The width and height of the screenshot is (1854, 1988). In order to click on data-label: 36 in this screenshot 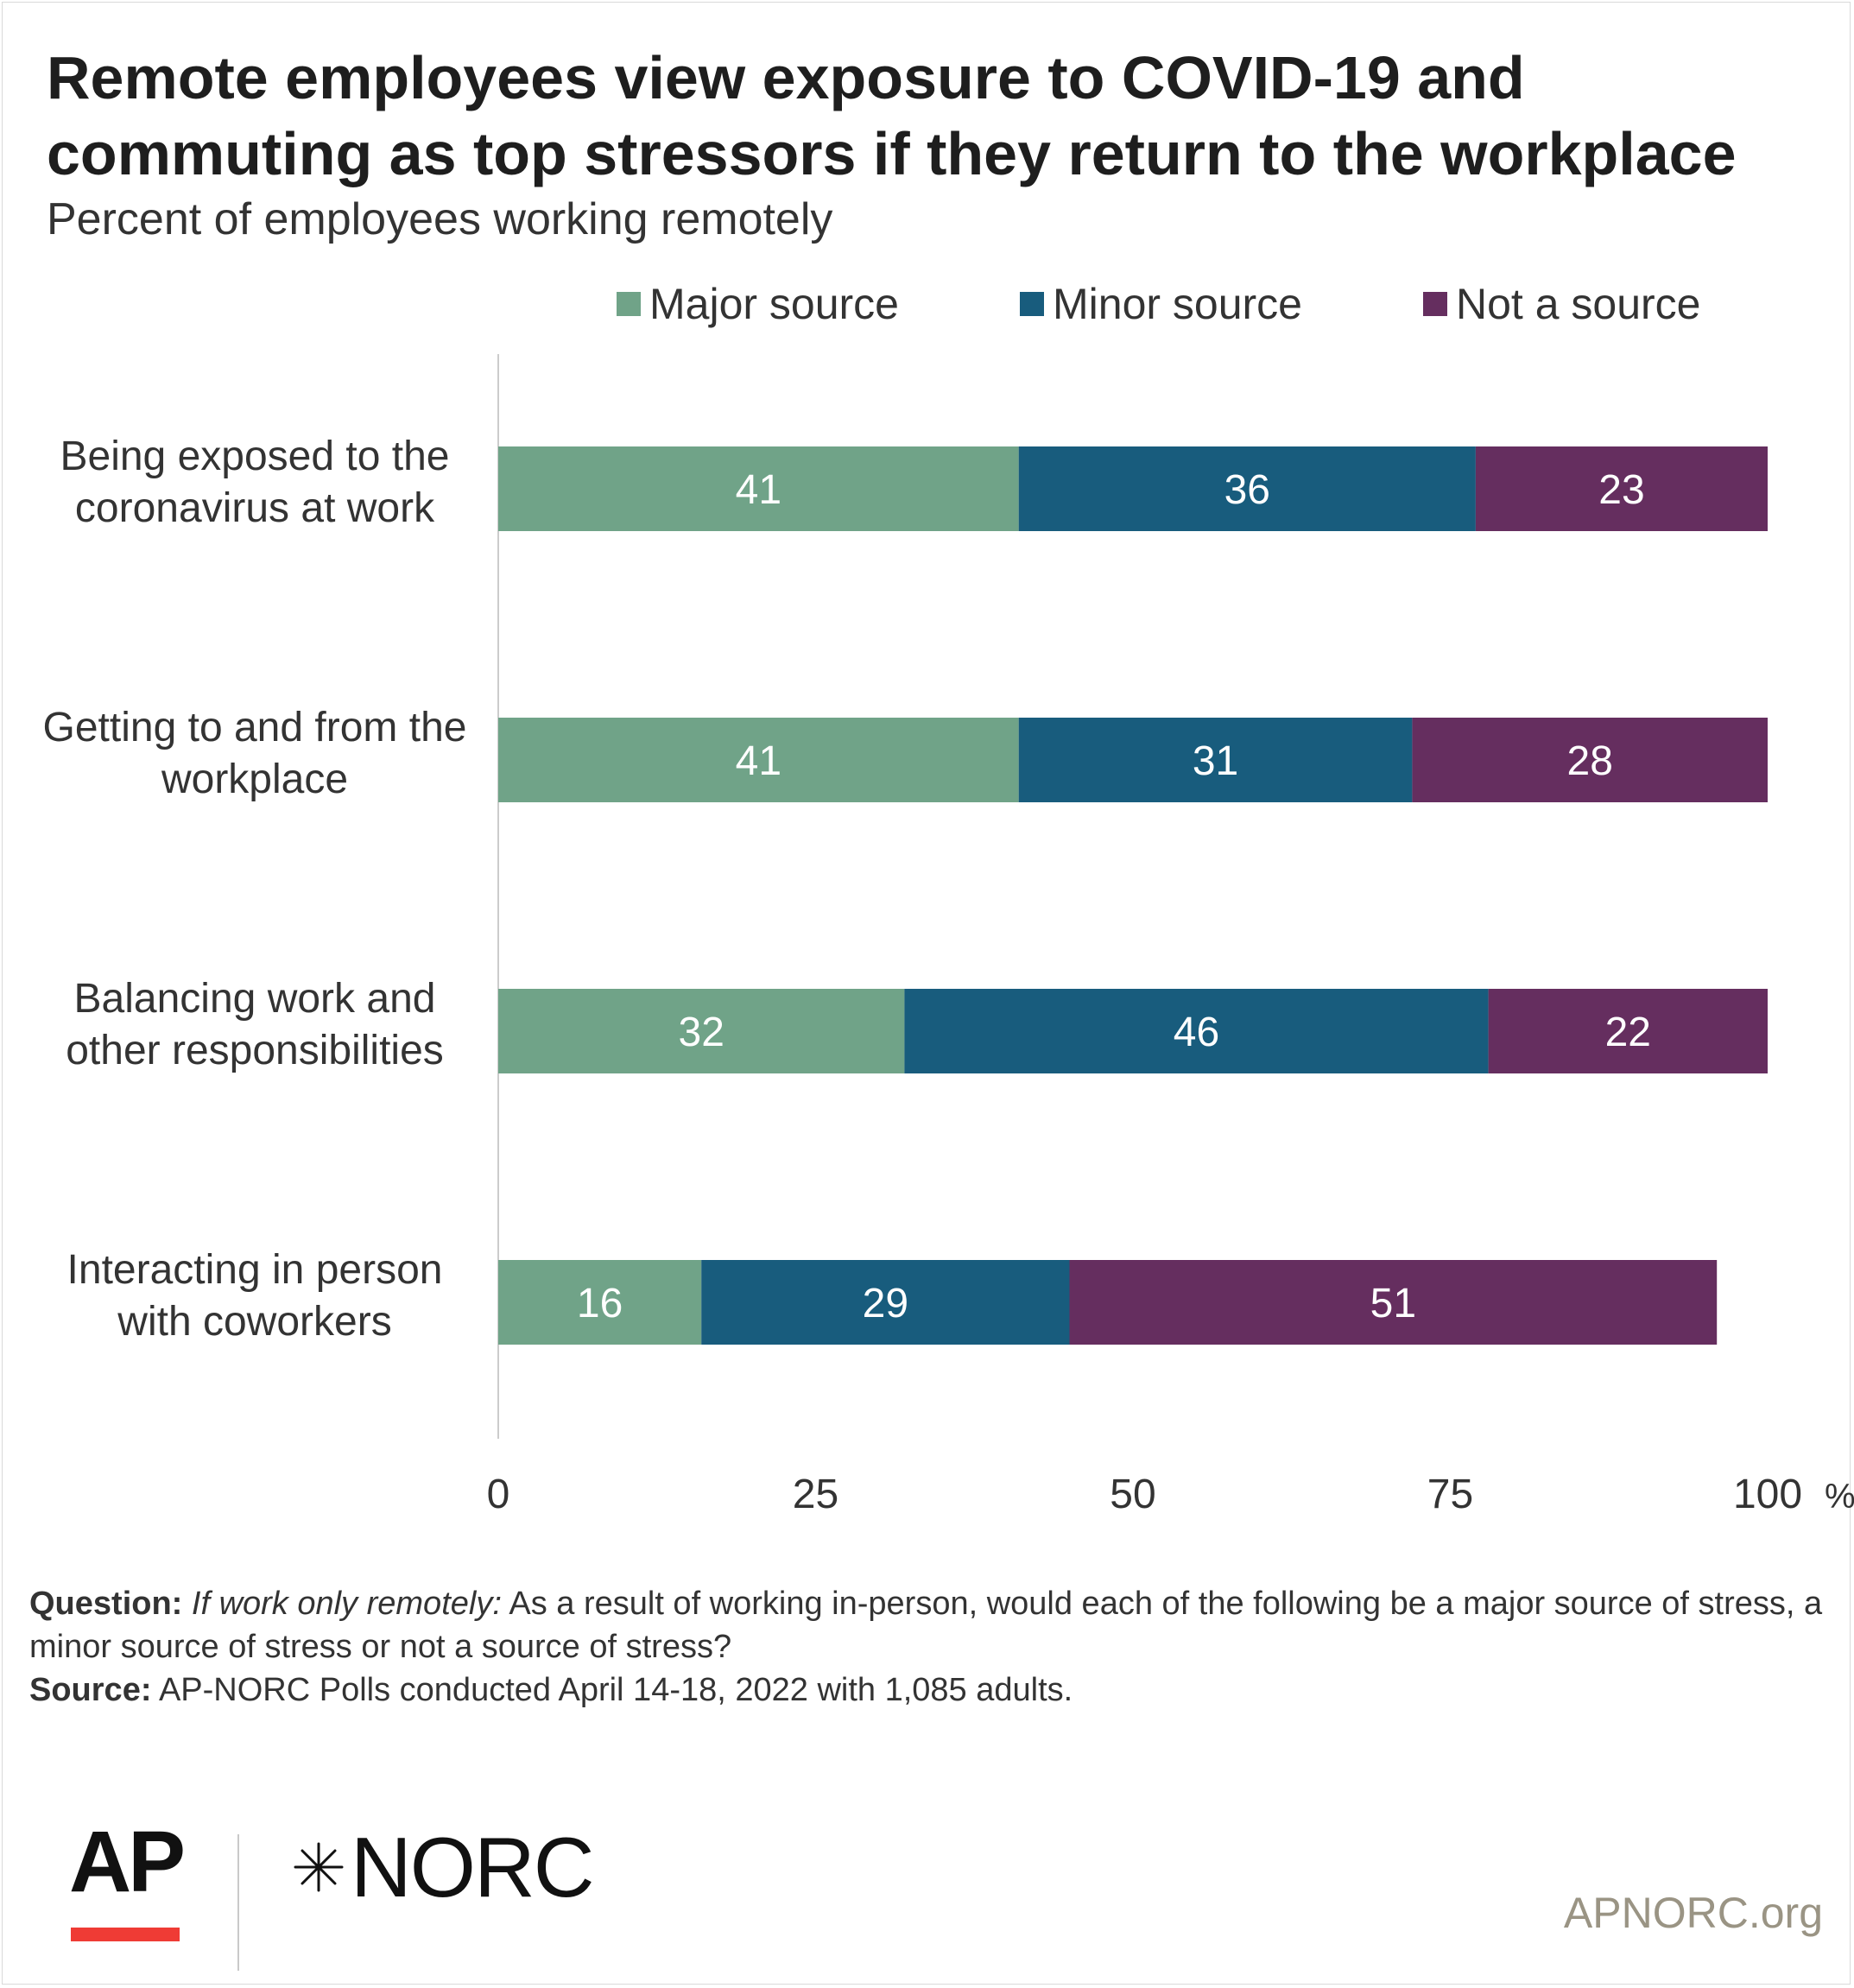, I will do `click(1247, 490)`.